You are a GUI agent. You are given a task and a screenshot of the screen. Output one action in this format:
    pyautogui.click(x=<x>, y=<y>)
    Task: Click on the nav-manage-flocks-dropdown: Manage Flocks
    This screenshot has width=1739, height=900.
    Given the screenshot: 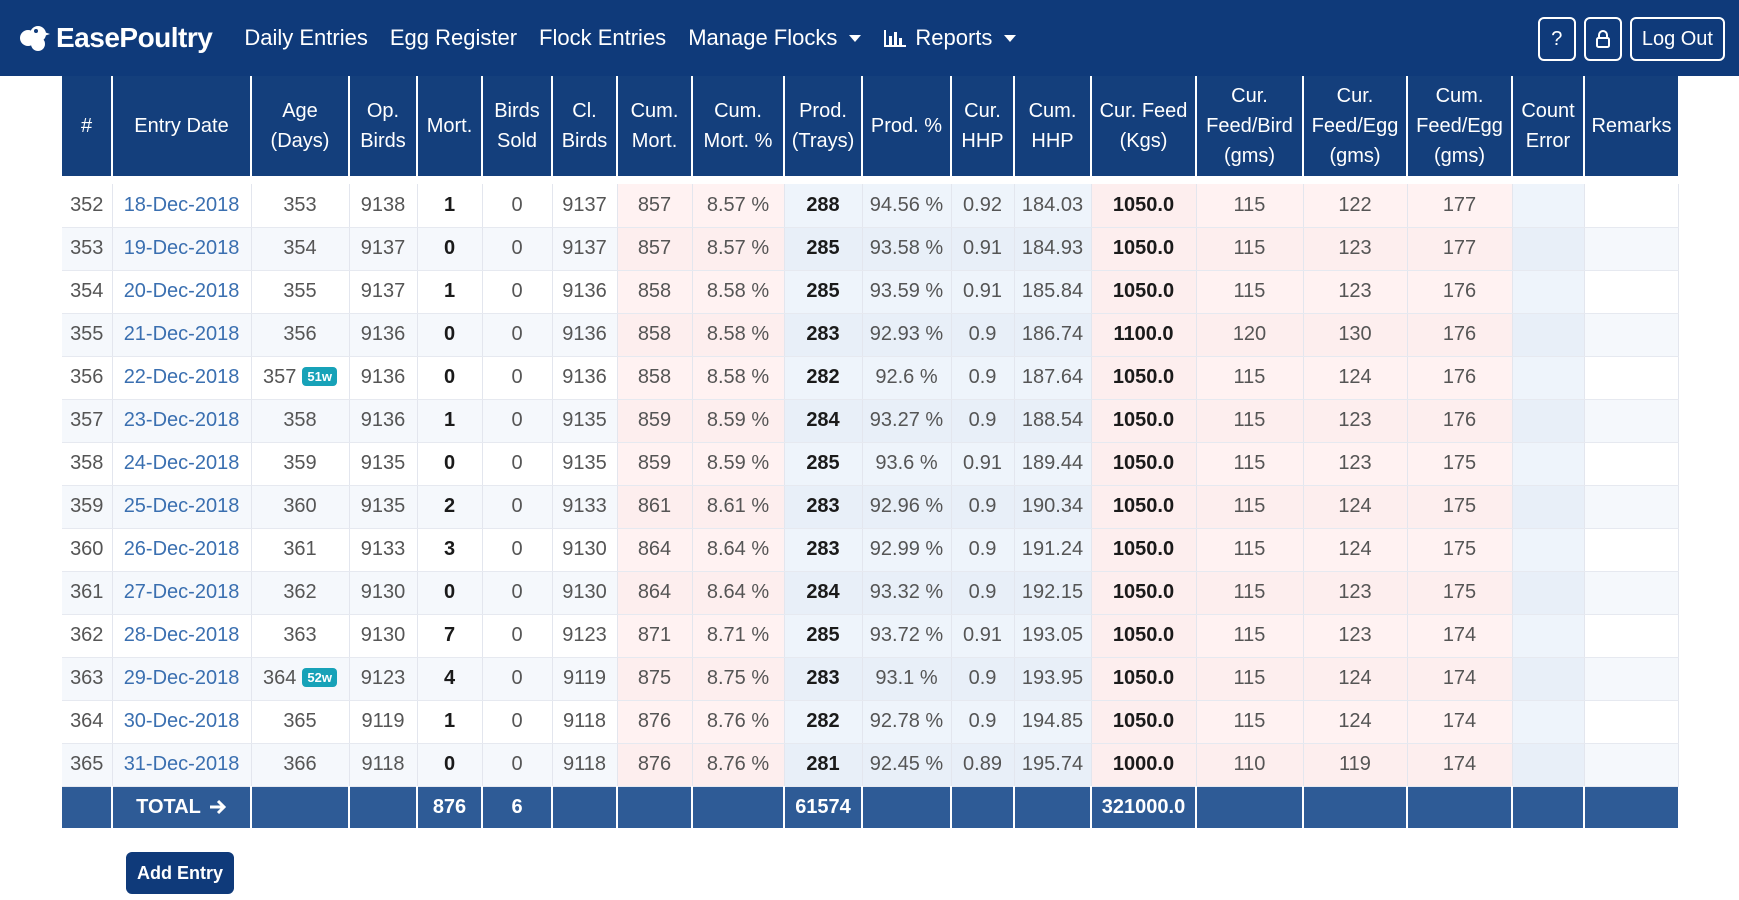 What is the action you would take?
    pyautogui.click(x=775, y=38)
    